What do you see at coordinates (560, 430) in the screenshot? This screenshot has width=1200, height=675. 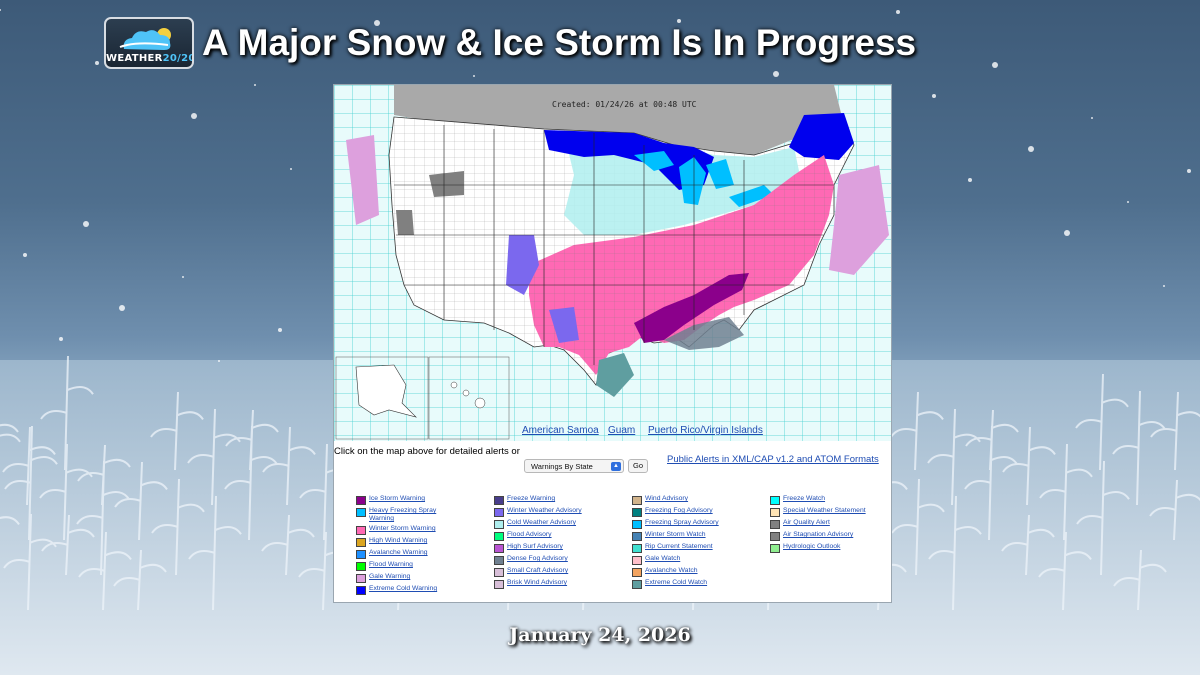 I see `american-samoa-link: American Samoa` at bounding box center [560, 430].